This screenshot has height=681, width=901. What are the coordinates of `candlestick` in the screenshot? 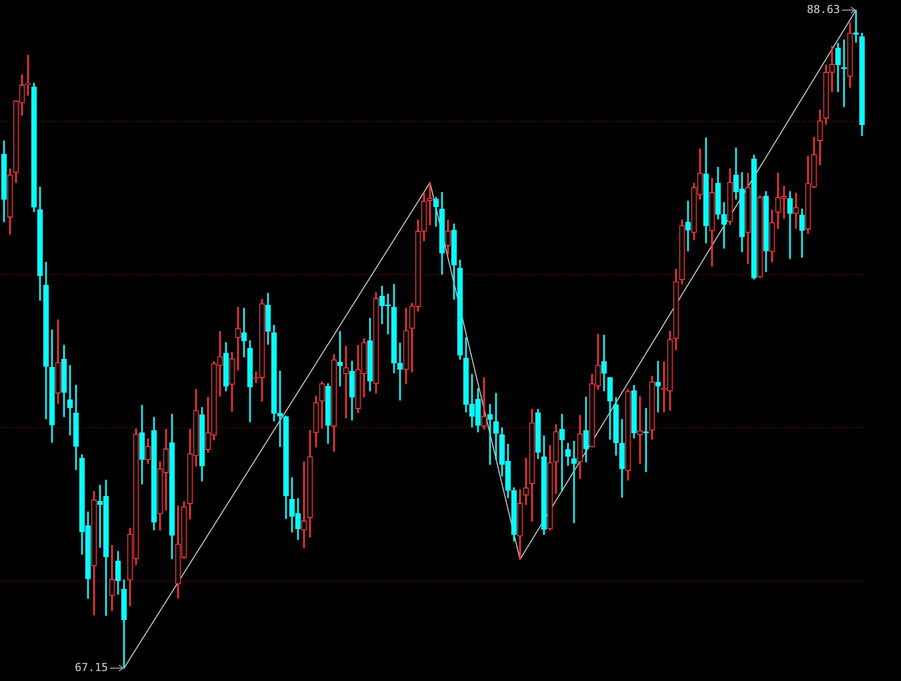 It's located at (70, 400).